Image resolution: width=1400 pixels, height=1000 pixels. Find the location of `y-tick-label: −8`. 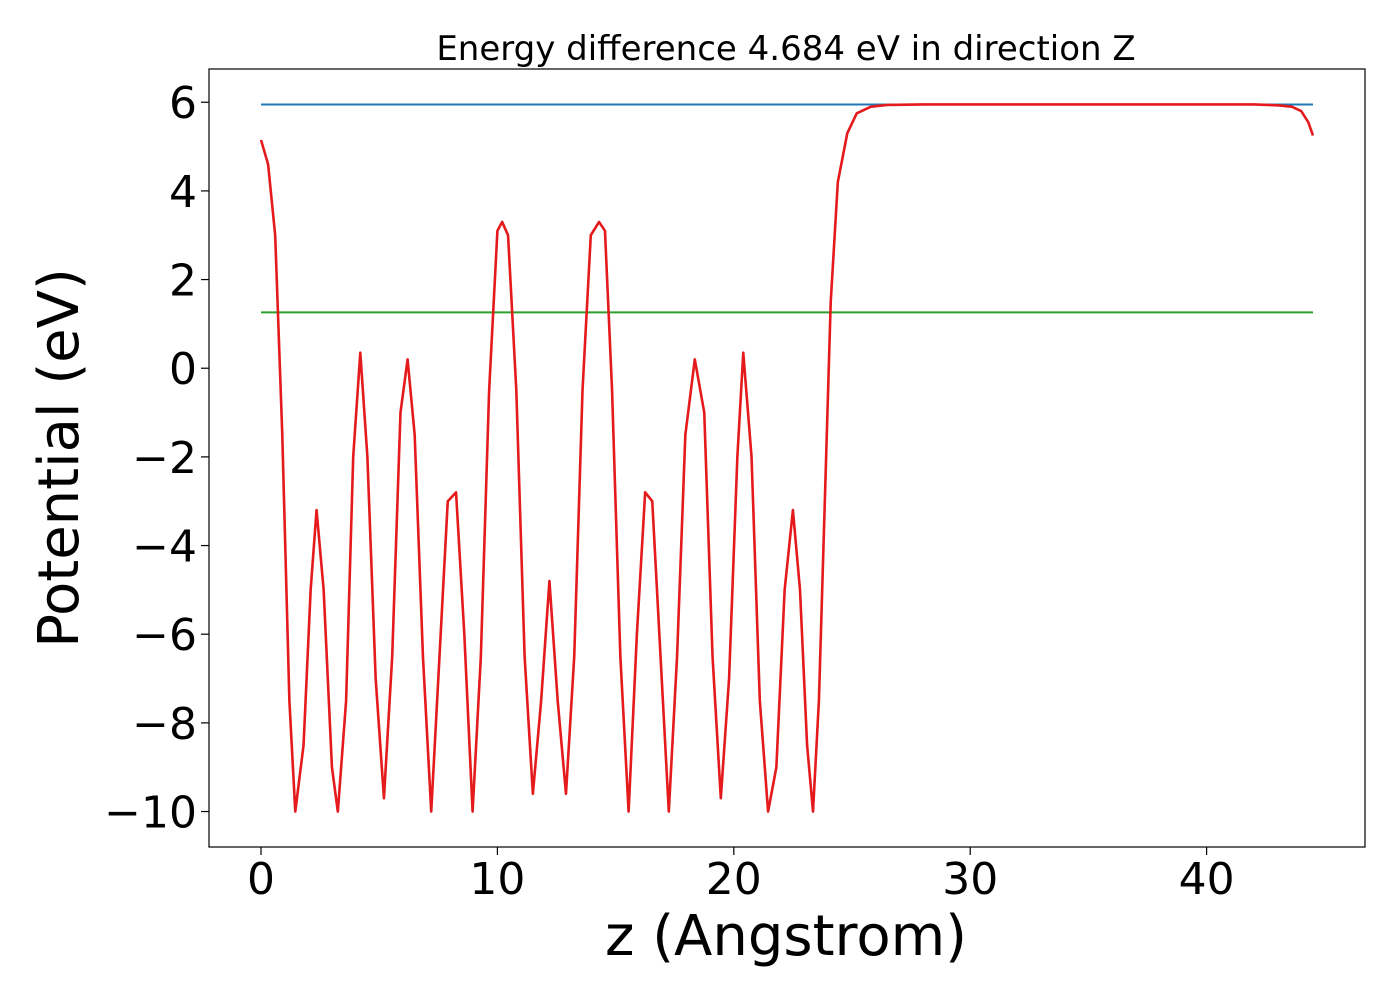

y-tick-label: −8 is located at coordinates (164, 724).